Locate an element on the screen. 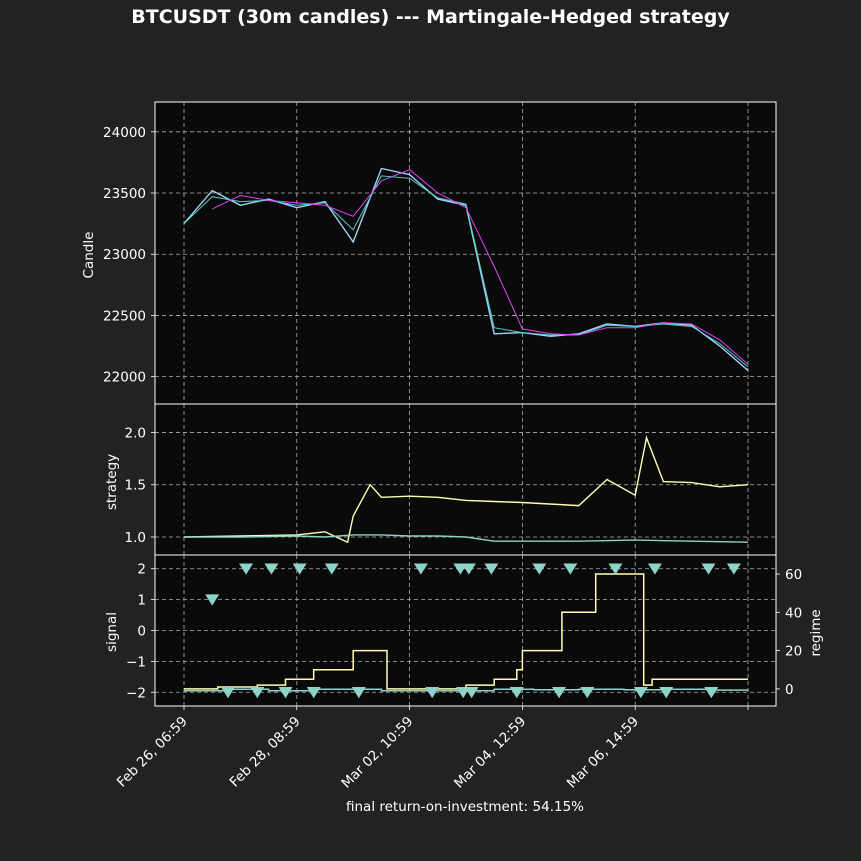 The width and height of the screenshot is (861, 861). regime-tick-label: 40 is located at coordinates (793, 613).